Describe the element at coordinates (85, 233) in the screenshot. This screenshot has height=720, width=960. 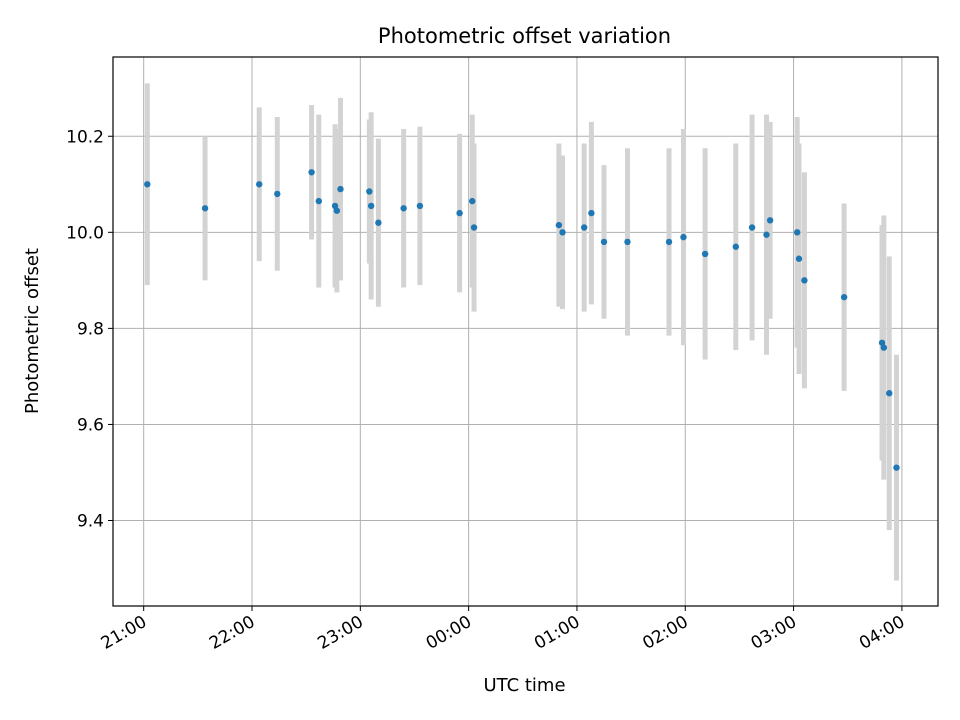
I see `y-tick-label: 10.0` at that location.